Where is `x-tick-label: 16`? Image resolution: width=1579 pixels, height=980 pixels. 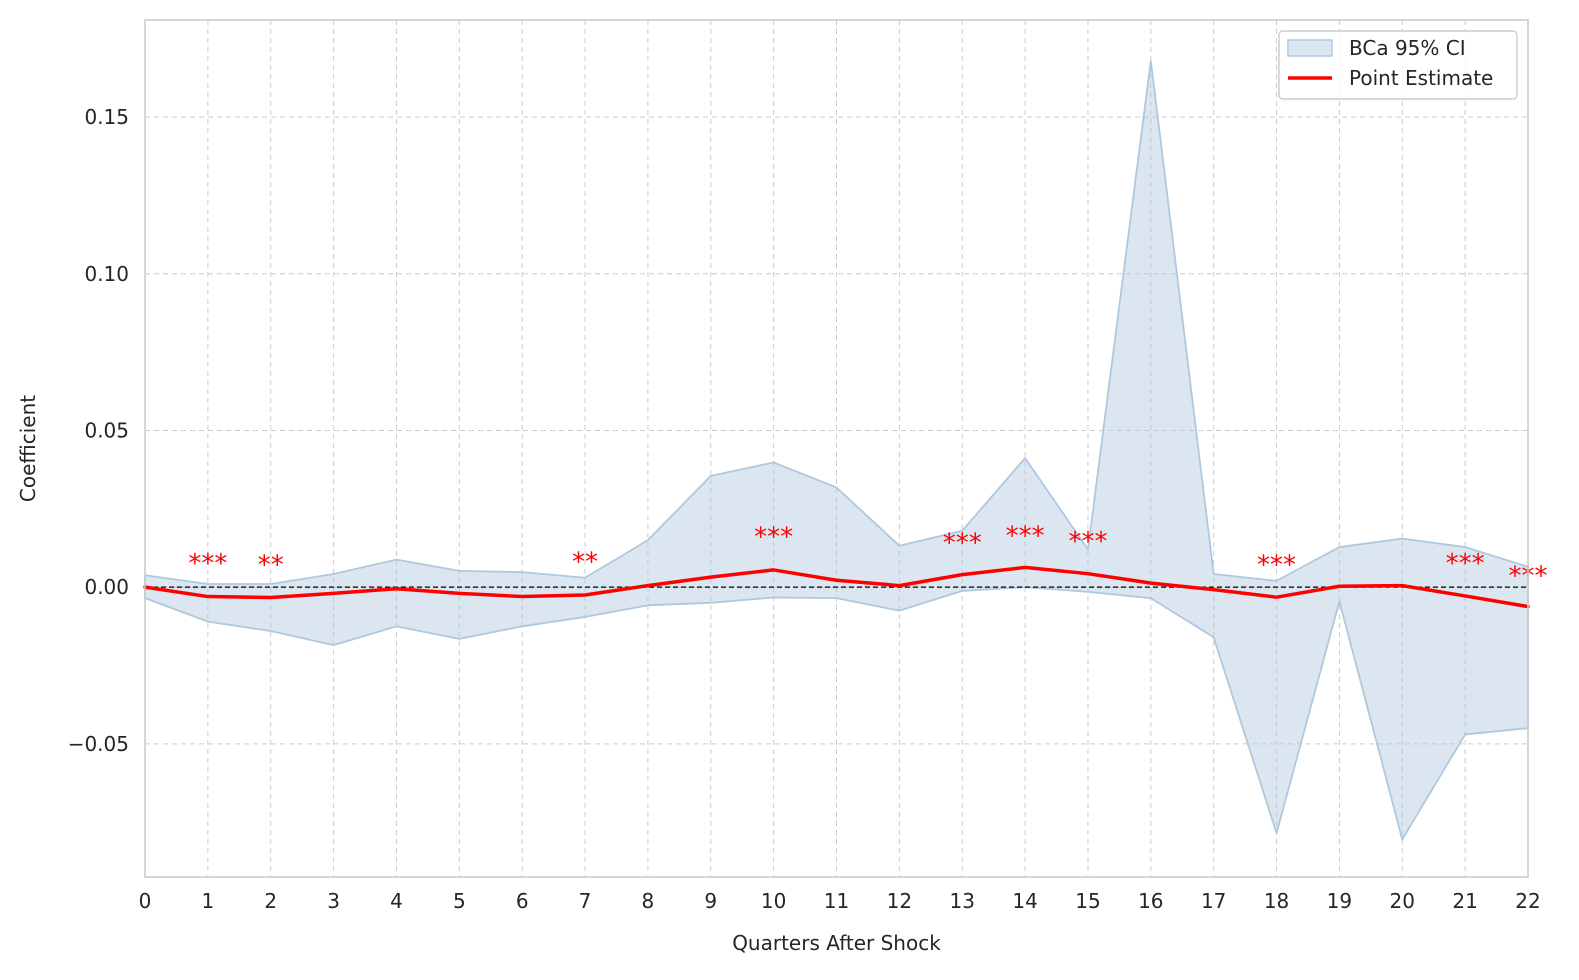 x-tick-label: 16 is located at coordinates (1150, 901).